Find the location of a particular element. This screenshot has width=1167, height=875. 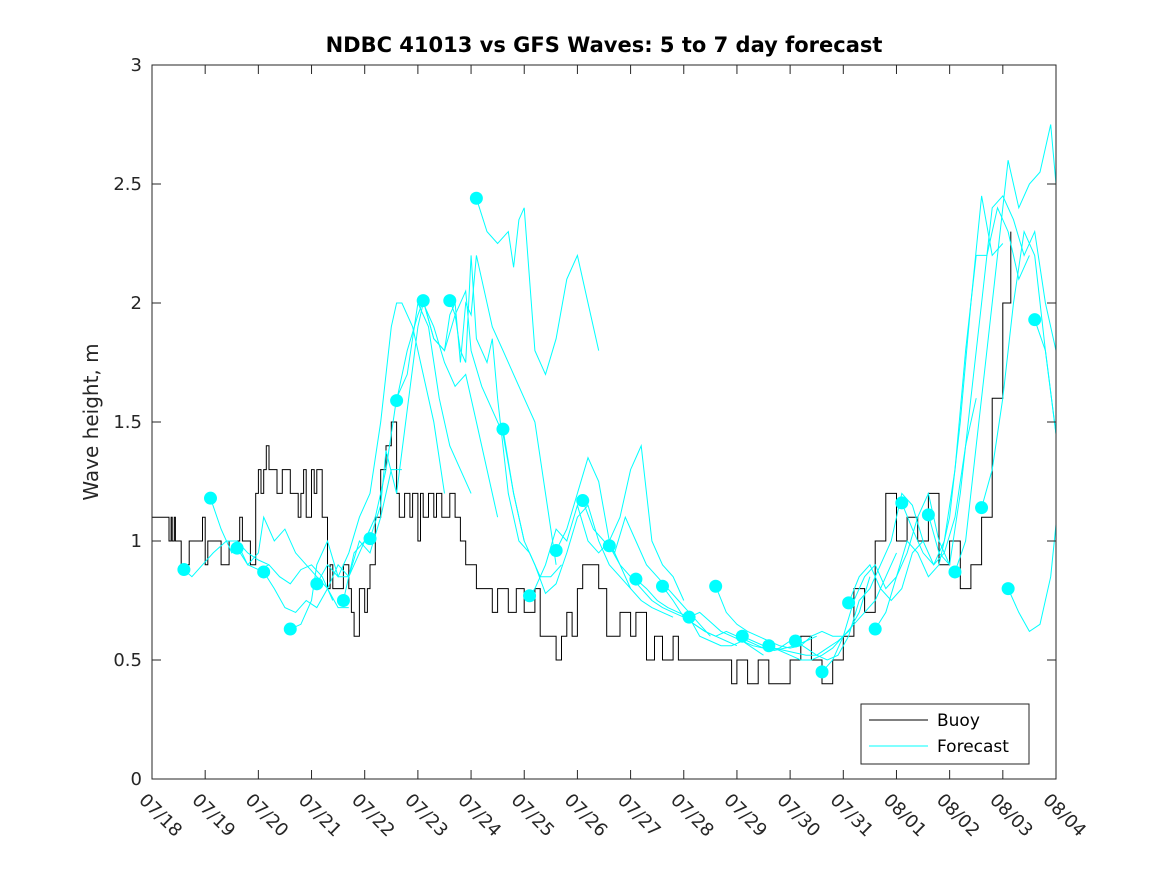

x-tick-label: 08/04 is located at coordinates (1064, 816).